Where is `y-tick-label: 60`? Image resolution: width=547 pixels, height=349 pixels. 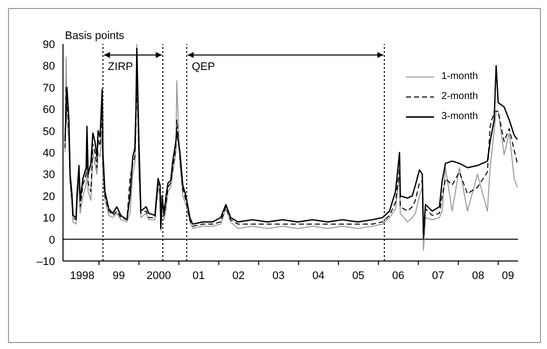
y-tick-label: 60 is located at coordinates (48, 110).